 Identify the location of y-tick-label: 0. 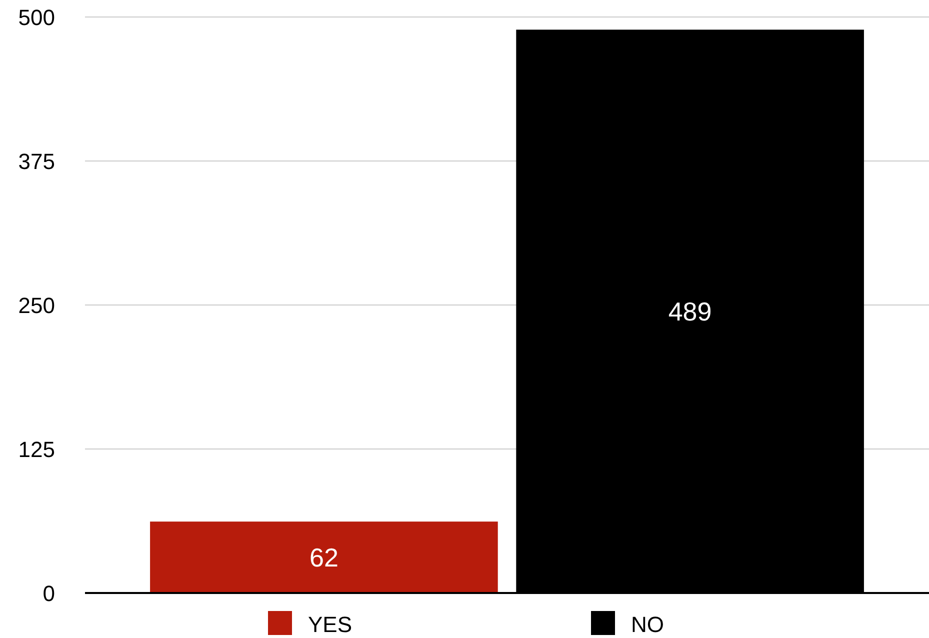
(48, 593).